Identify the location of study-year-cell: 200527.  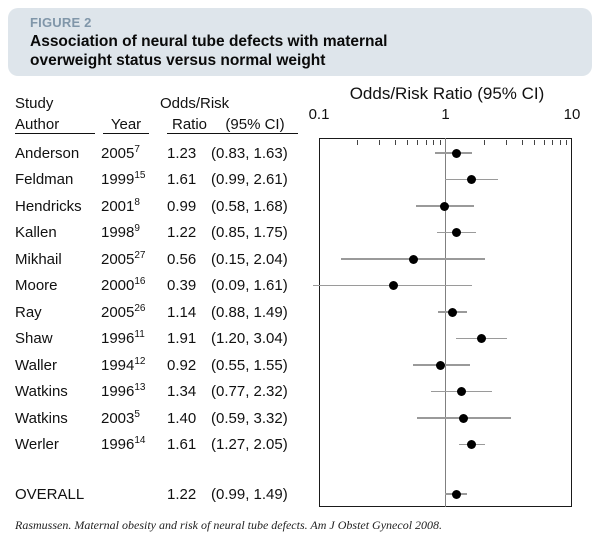
(123, 258).